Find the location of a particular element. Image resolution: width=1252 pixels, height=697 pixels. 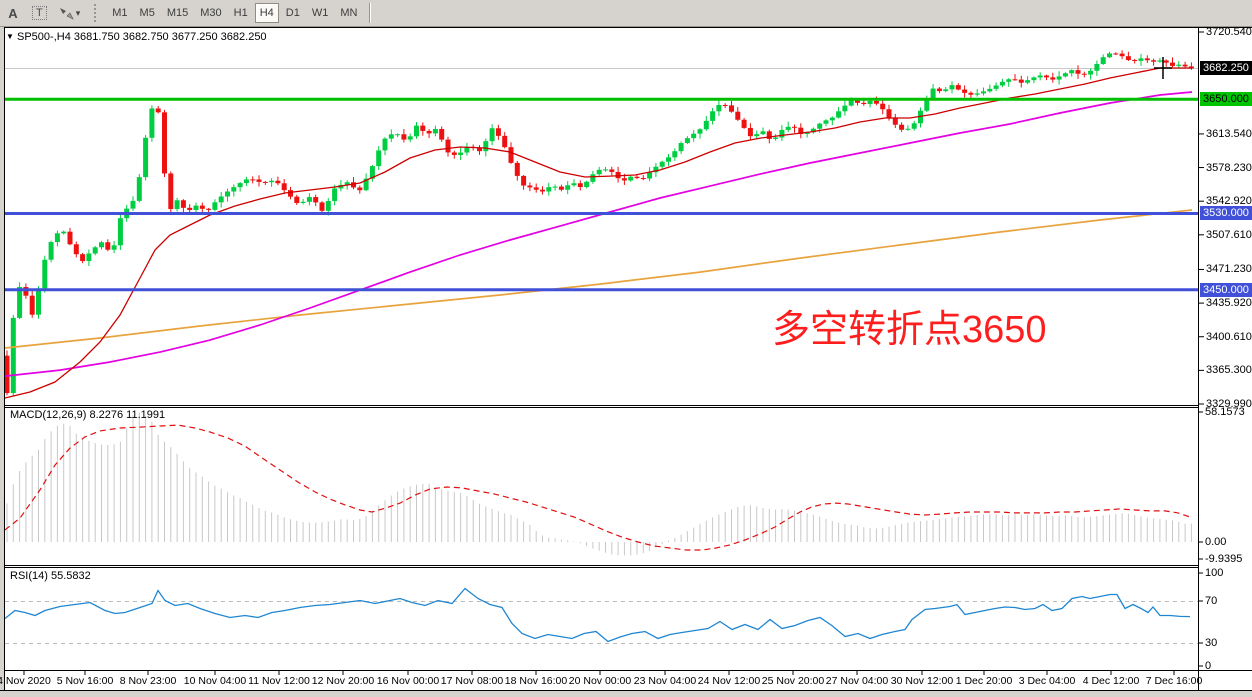

arrow-objects-button: ▾ is located at coordinates (70, 13).